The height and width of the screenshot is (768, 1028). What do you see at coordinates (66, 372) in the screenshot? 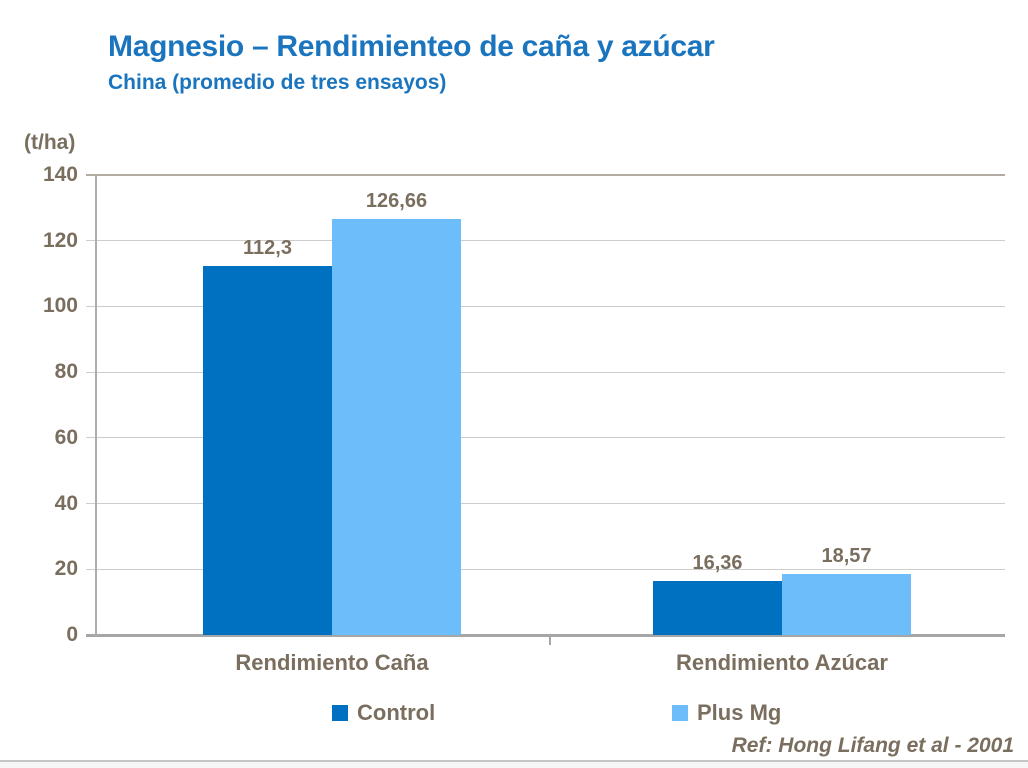
I see `y-tick-label-80: 80` at bounding box center [66, 372].